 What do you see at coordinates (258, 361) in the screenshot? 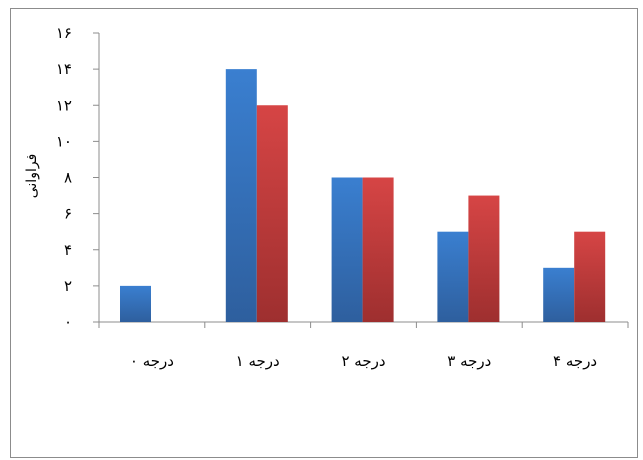
I see `x-category-label: درجه ۱` at bounding box center [258, 361].